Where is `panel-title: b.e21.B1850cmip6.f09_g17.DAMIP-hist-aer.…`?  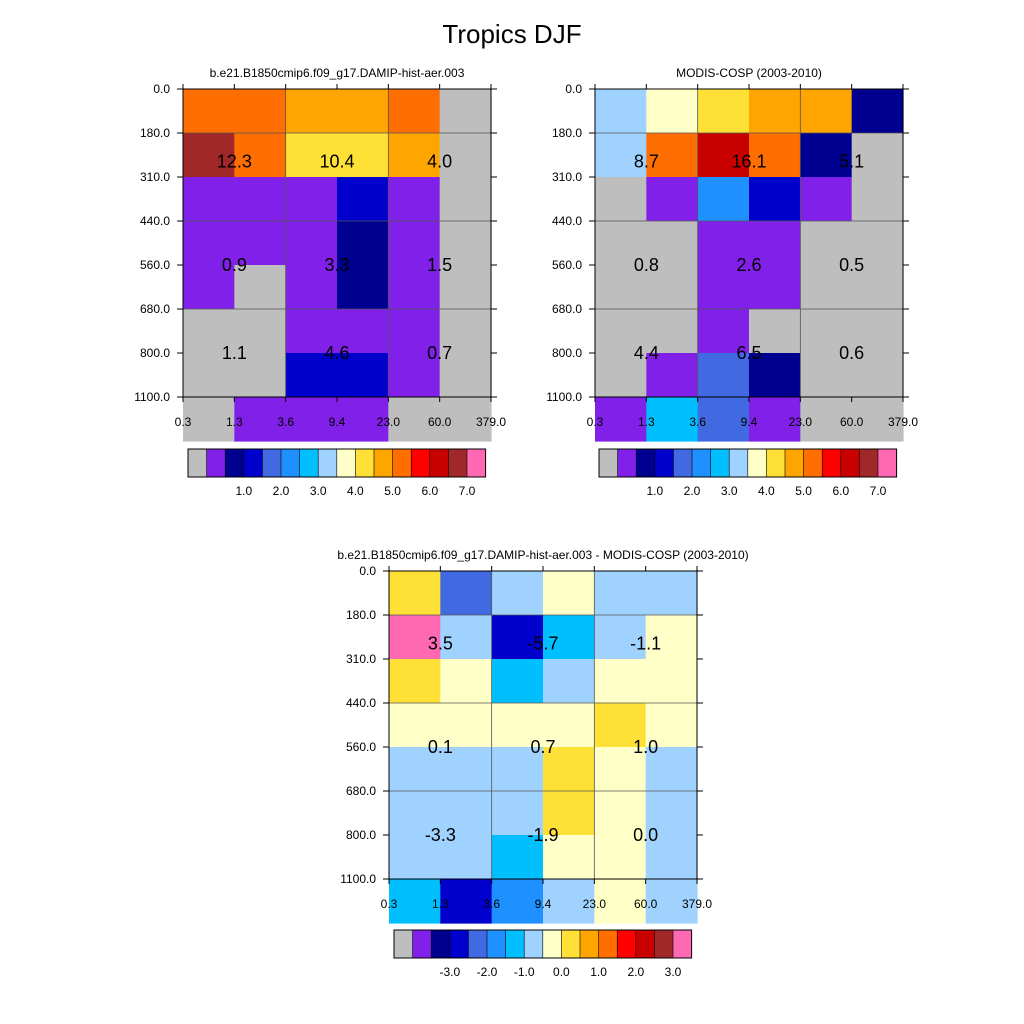
panel-title: b.e21.B1850cmip6.f09_g17.DAMIP-hist-aer.… is located at coordinates (542, 555).